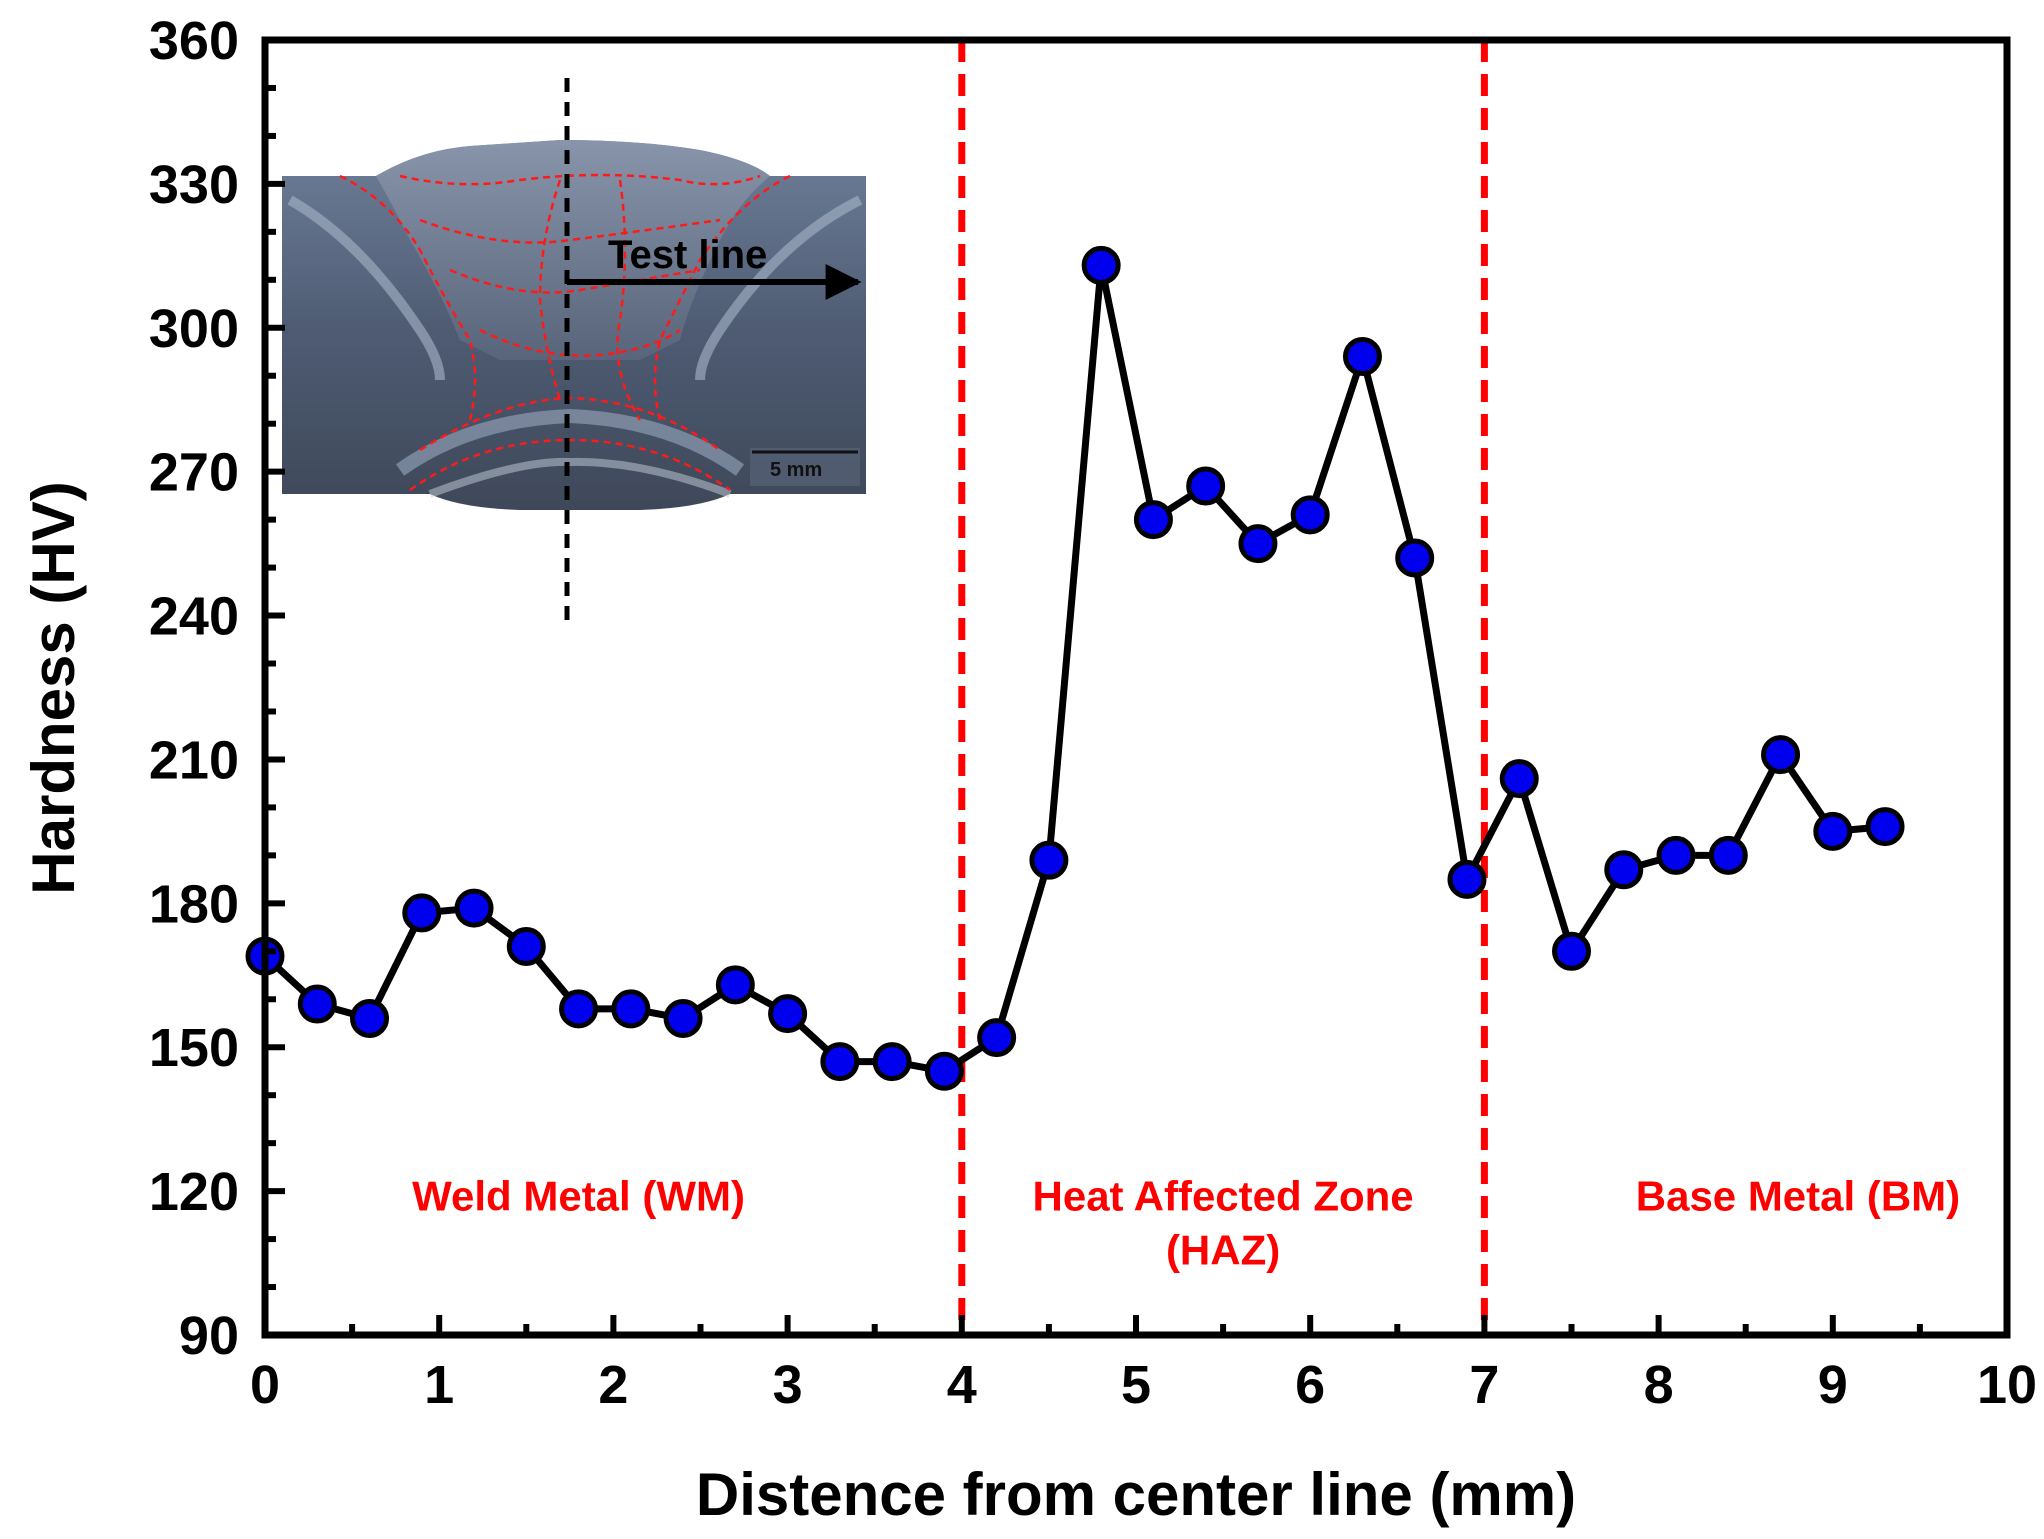 The image size is (2044, 1539). Describe the element at coordinates (962, 1385) in the screenshot. I see `x-tick-label: 4` at that location.